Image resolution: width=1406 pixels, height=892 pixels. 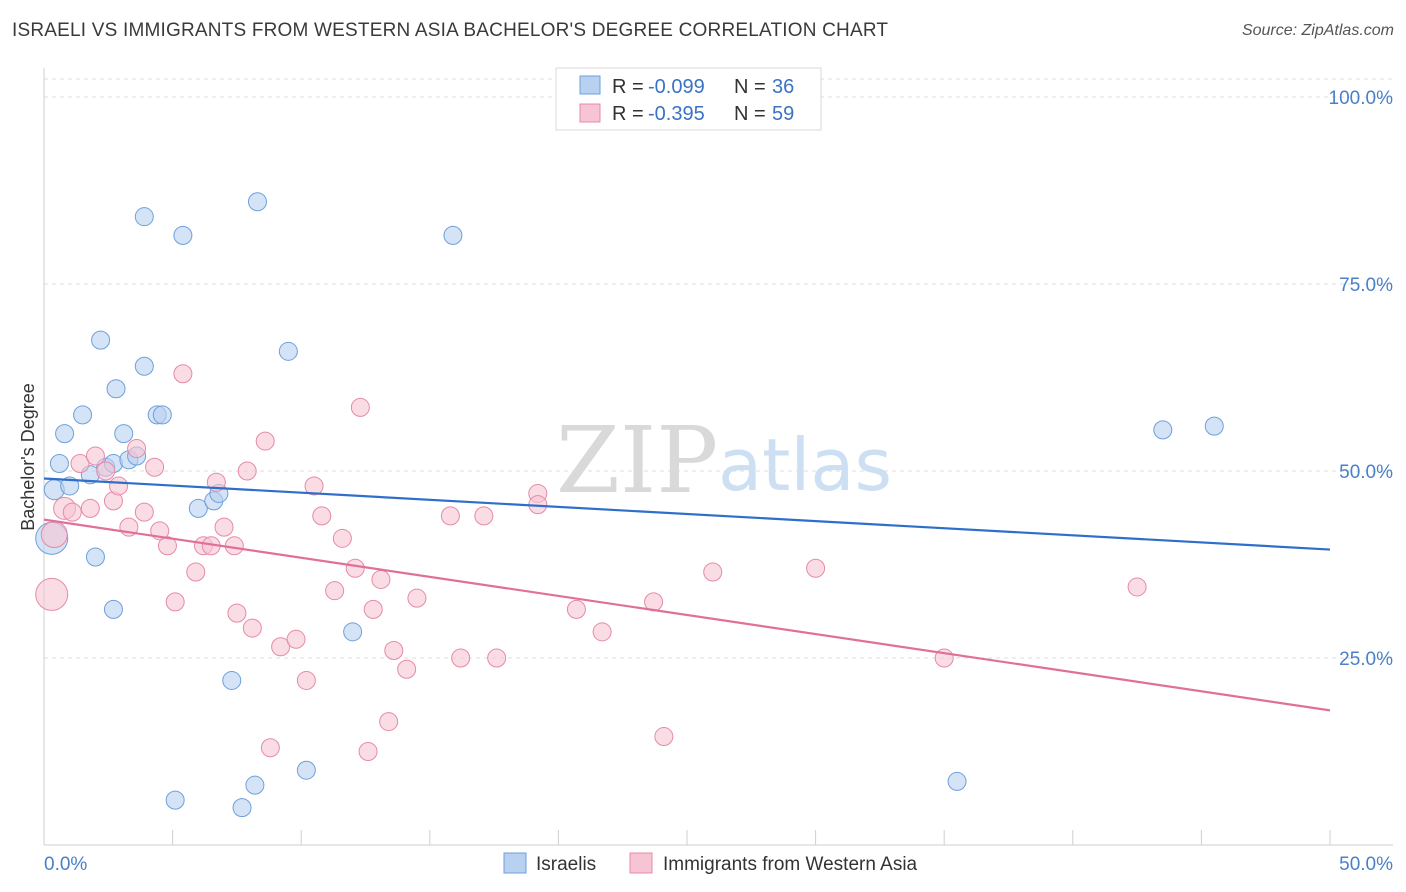 What do you see at coordinates (1366, 472) in the screenshot?
I see `y-tick-label-50: 50.0%` at bounding box center [1366, 472].